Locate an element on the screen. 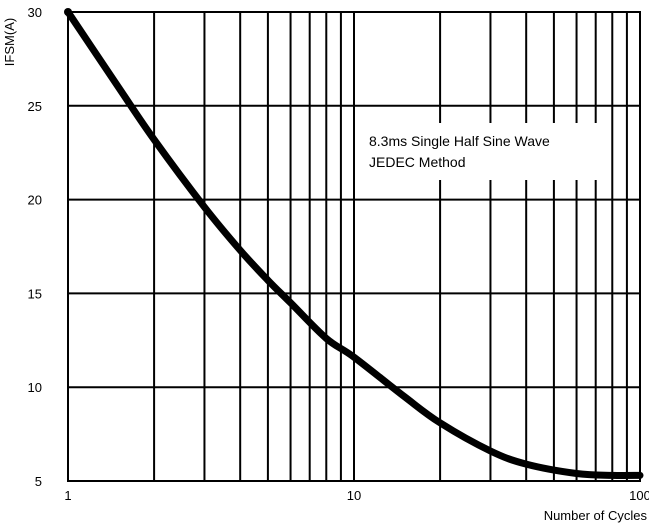 This screenshot has height=526, width=649. x-tick-label: 100 is located at coordinates (639, 495).